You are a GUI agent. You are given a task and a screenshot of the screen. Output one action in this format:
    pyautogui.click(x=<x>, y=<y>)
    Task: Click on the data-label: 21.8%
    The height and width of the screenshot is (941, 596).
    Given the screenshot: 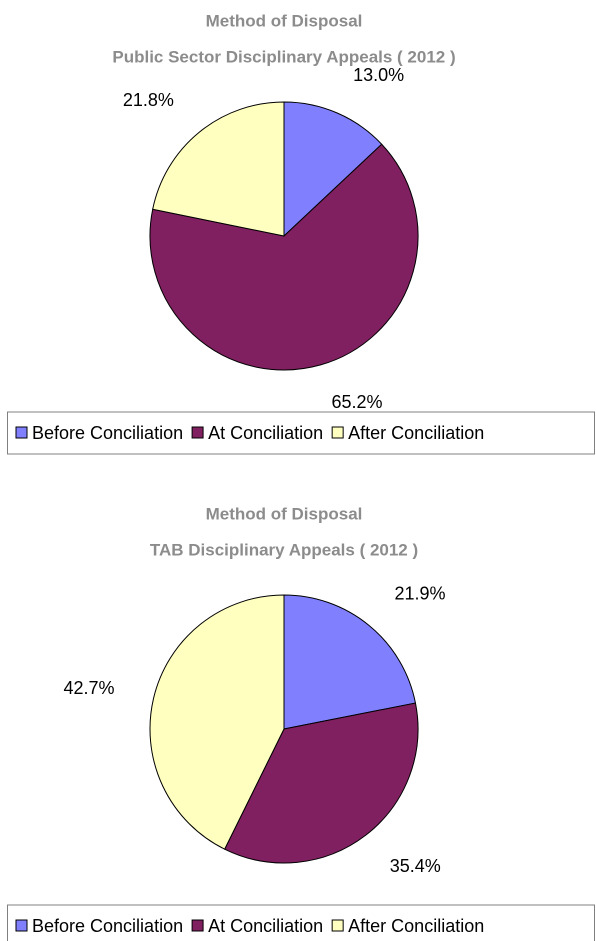 What is the action you would take?
    pyautogui.click(x=148, y=100)
    